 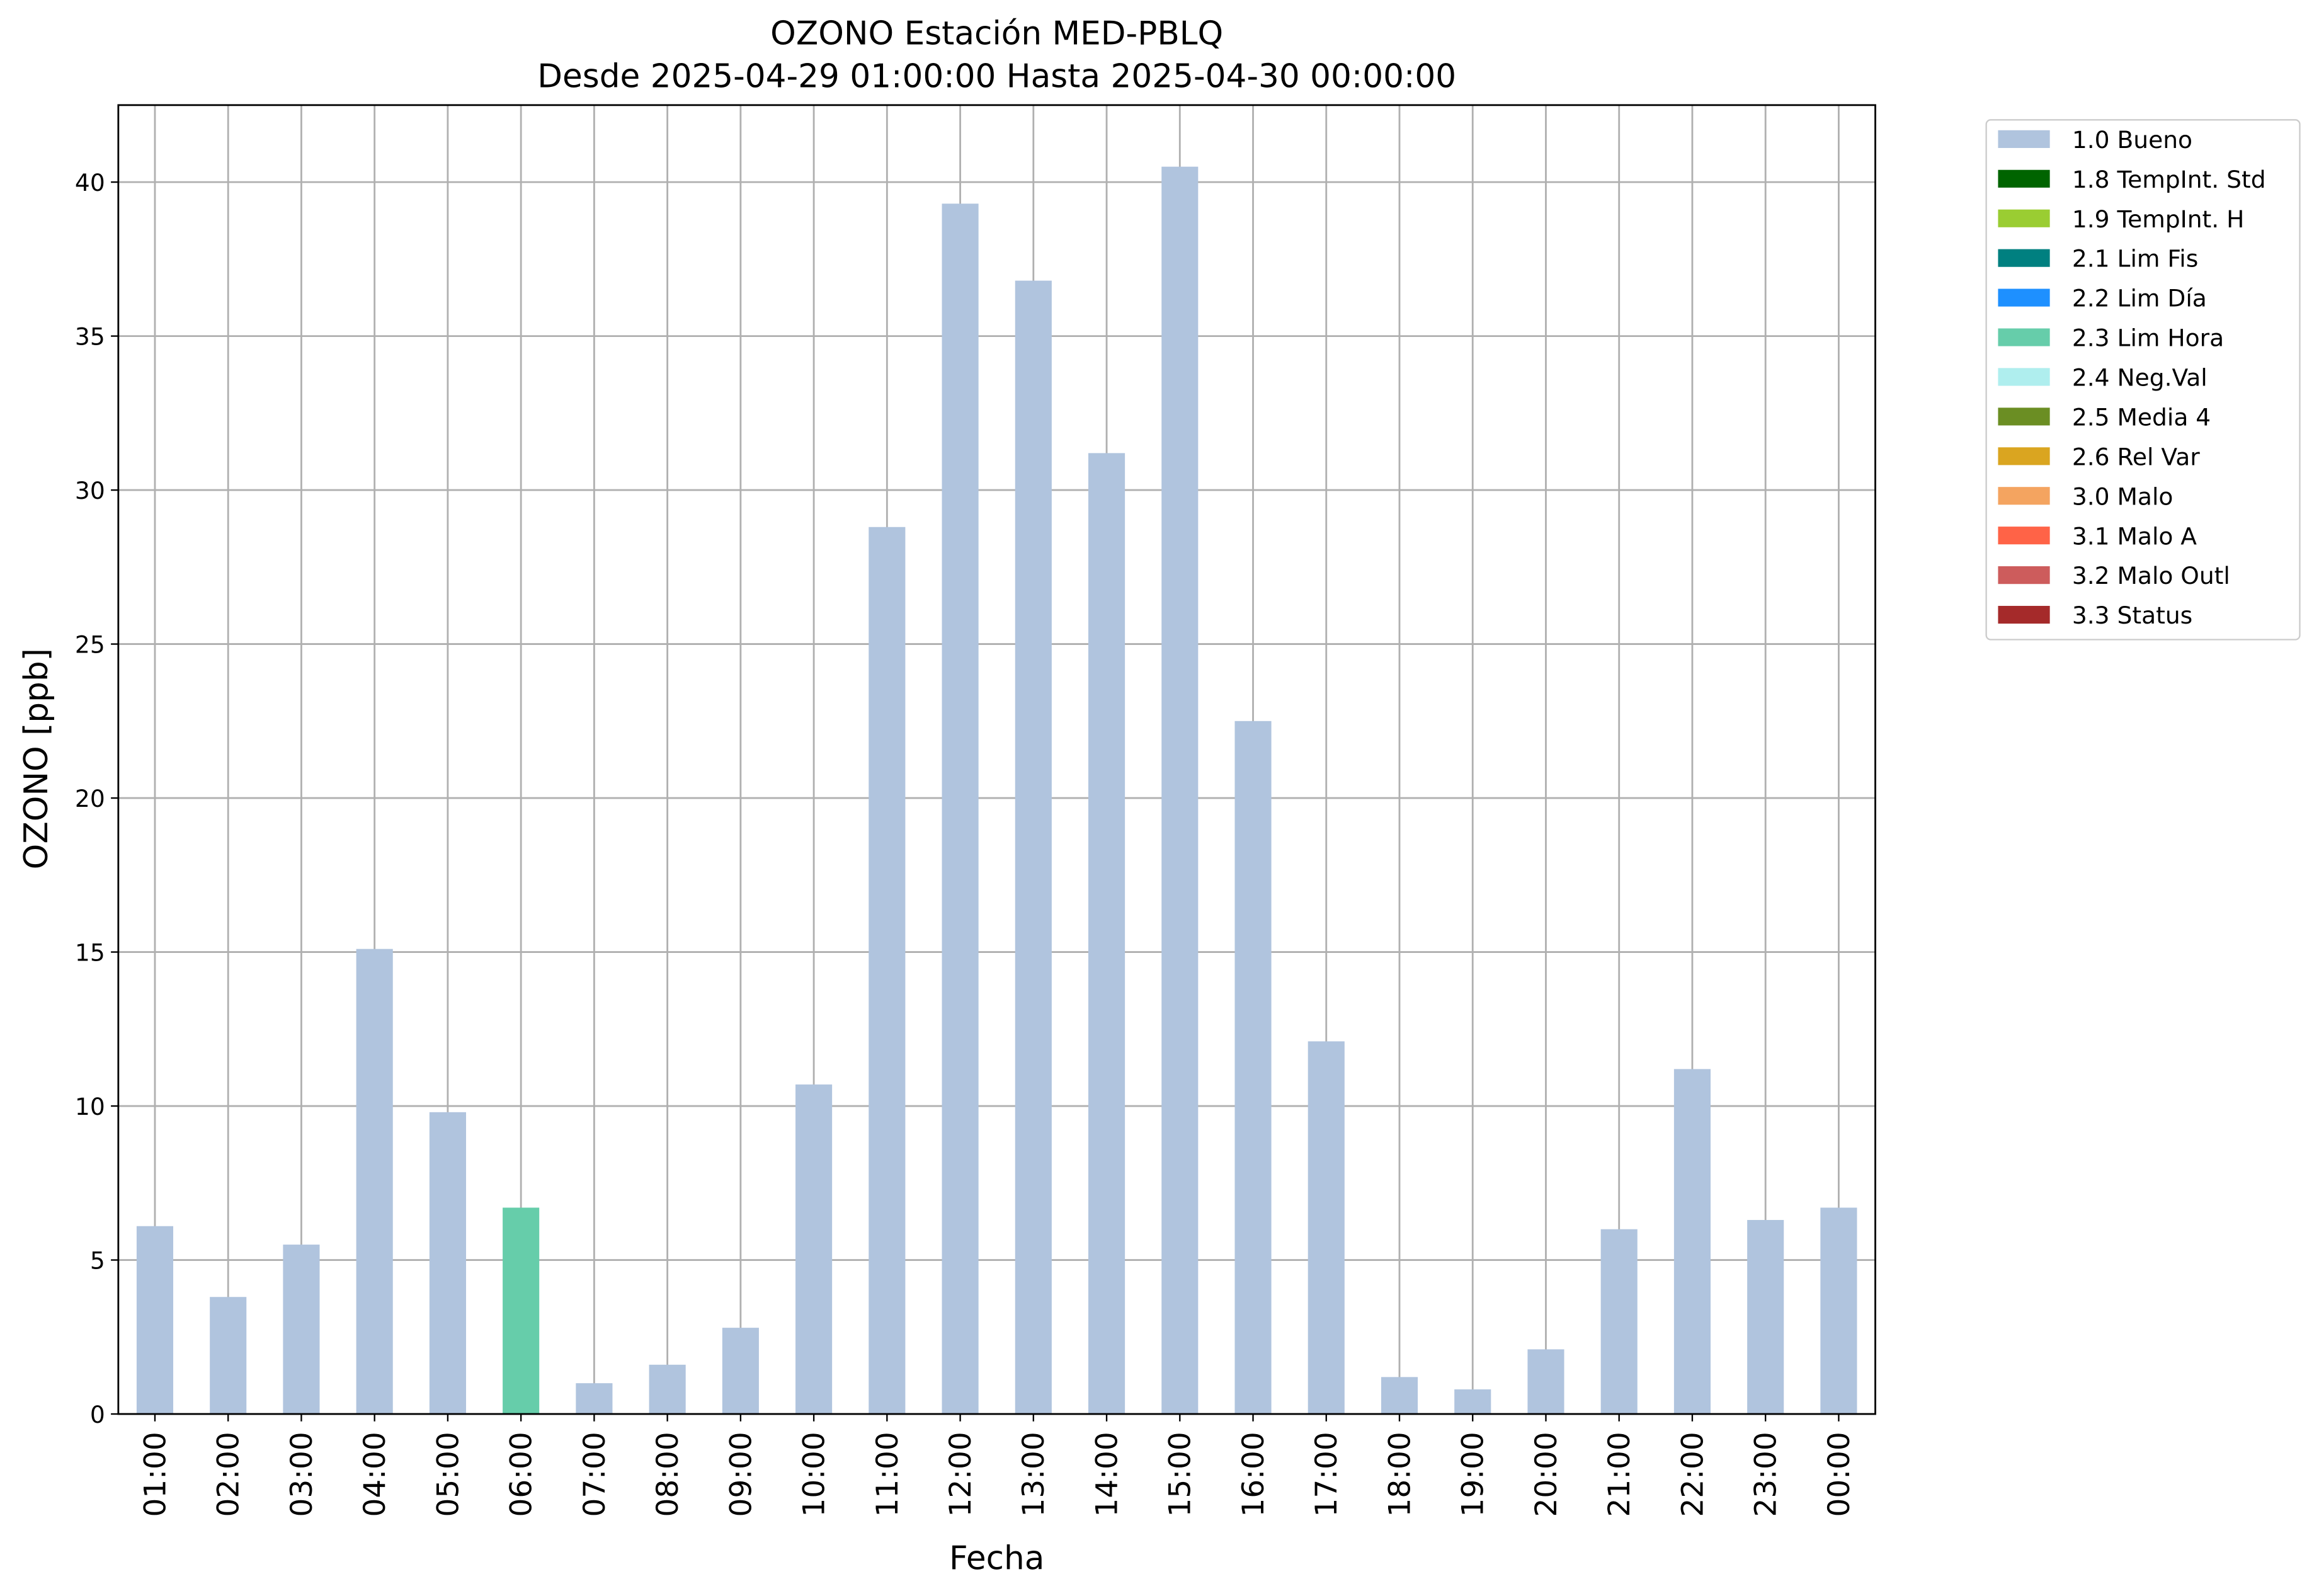 I want to click on legend-label: 3.1 Malo A, so click(x=2134, y=536).